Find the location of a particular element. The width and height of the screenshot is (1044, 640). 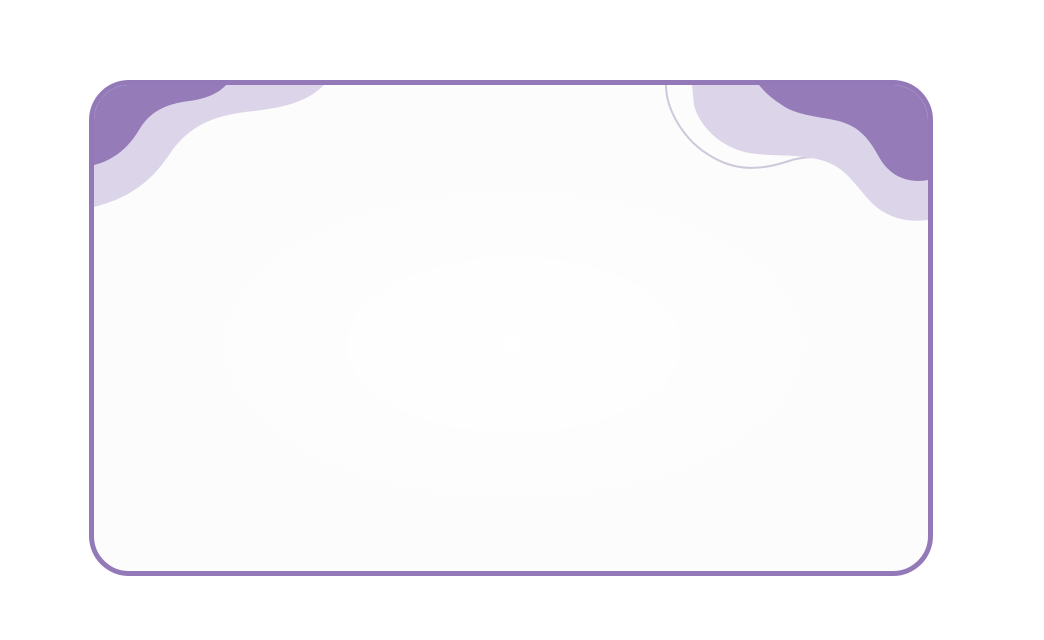

top-right-purple-wave is located at coordinates (843, 133).